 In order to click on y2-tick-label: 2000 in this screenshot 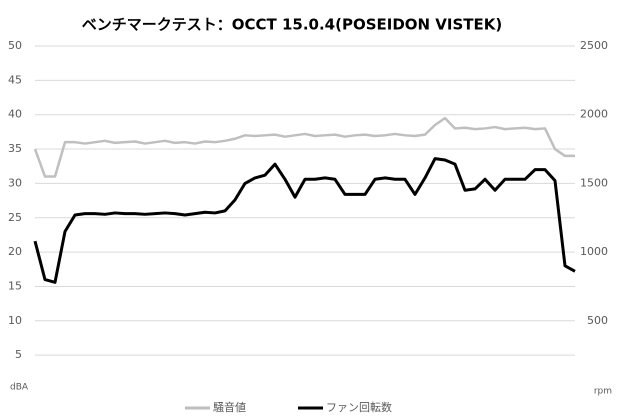, I will do `click(594, 114)`.